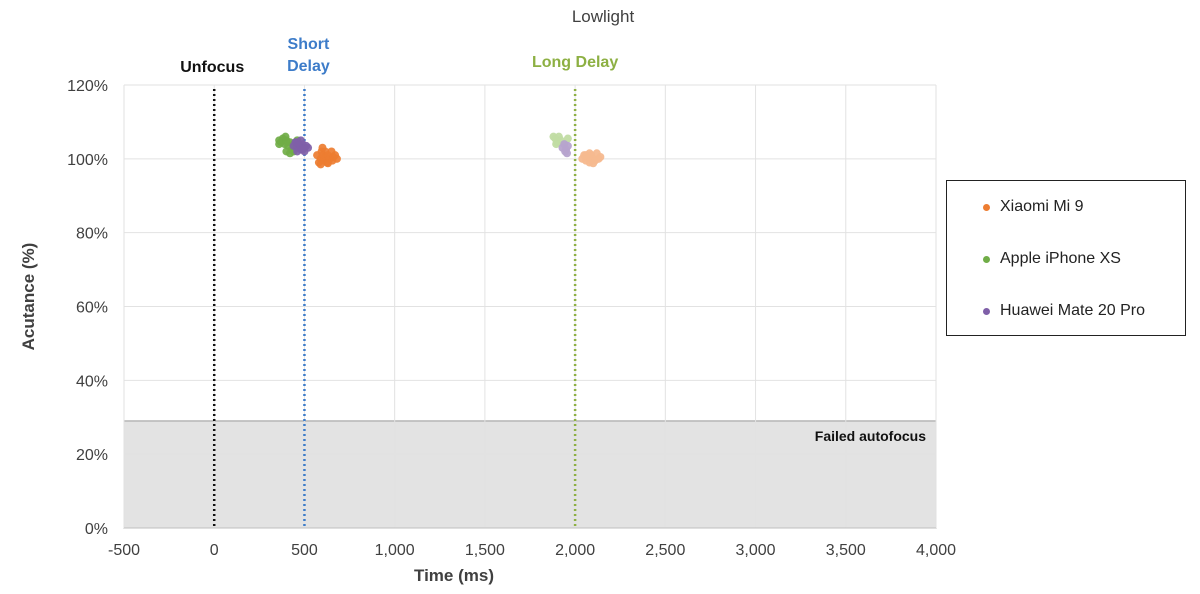 The width and height of the screenshot is (1200, 594). Describe the element at coordinates (304, 550) in the screenshot. I see `x-tick-label: 500` at that location.